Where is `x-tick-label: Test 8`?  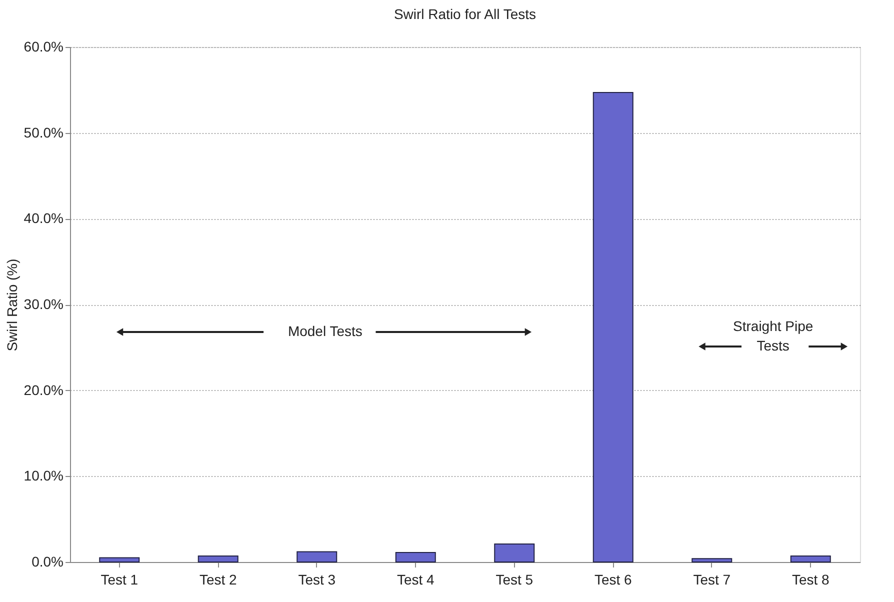
x-tick-label: Test 8 is located at coordinates (811, 580).